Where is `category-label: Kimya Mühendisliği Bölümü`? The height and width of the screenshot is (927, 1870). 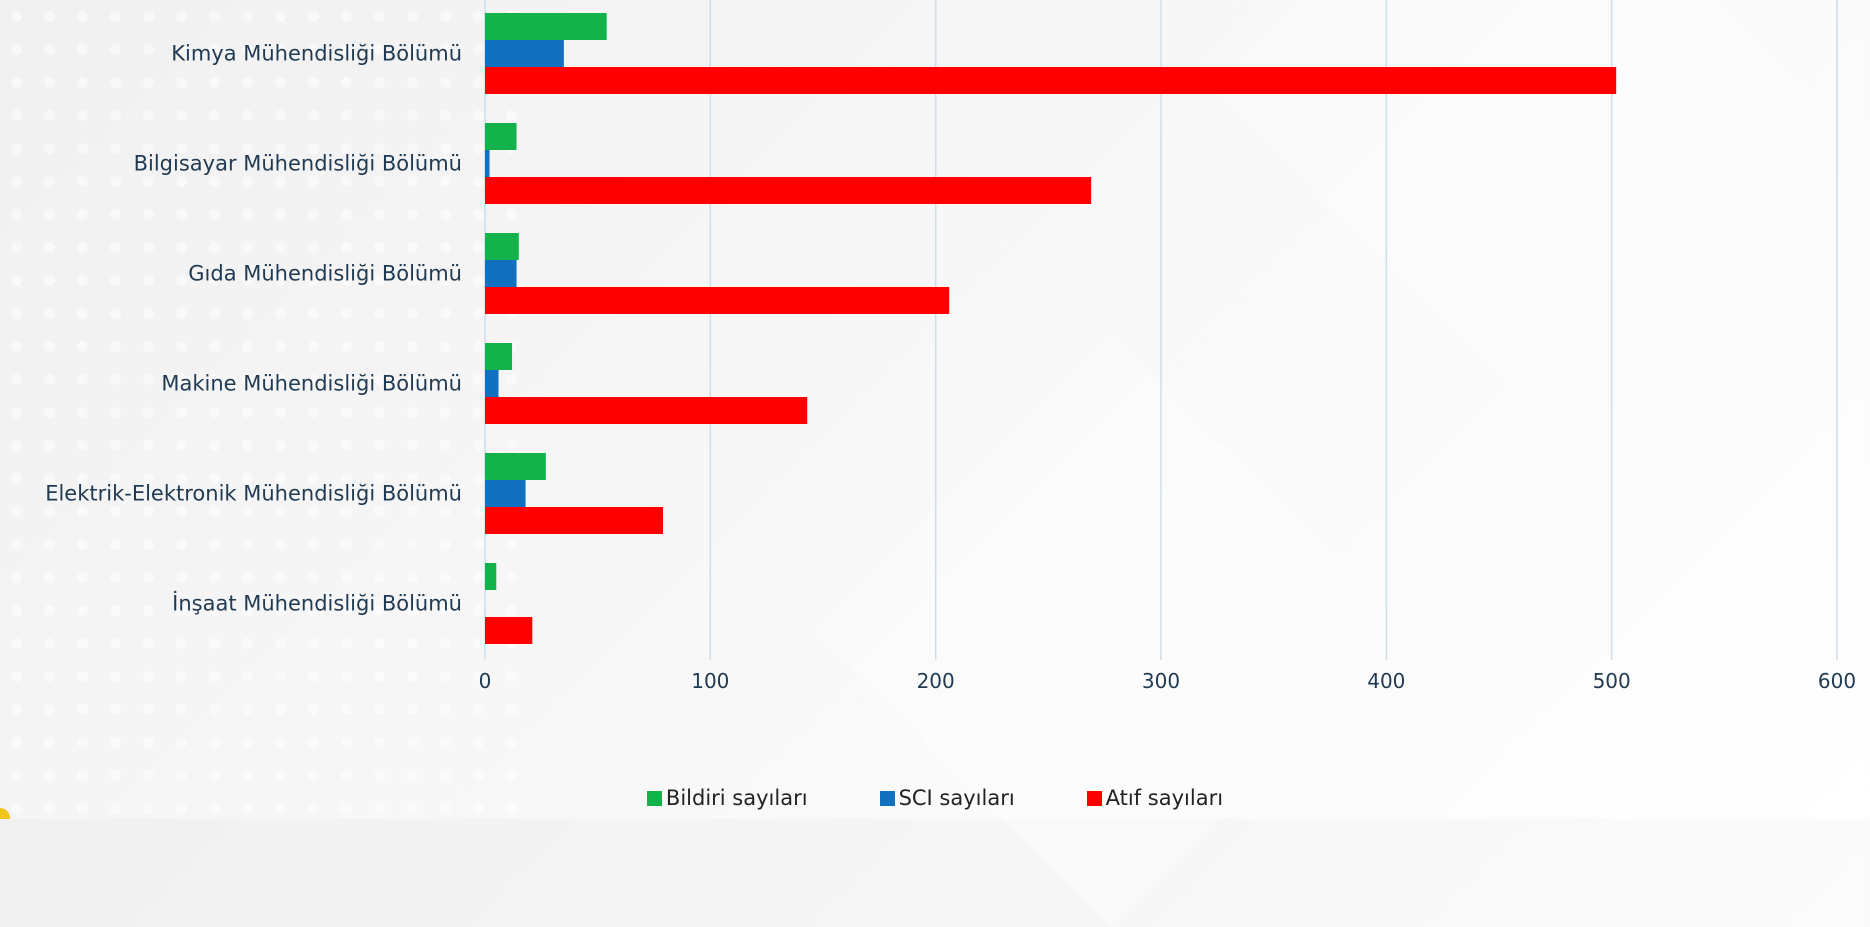
category-label: Kimya Mühendisliği Bölümü is located at coordinates (316, 54).